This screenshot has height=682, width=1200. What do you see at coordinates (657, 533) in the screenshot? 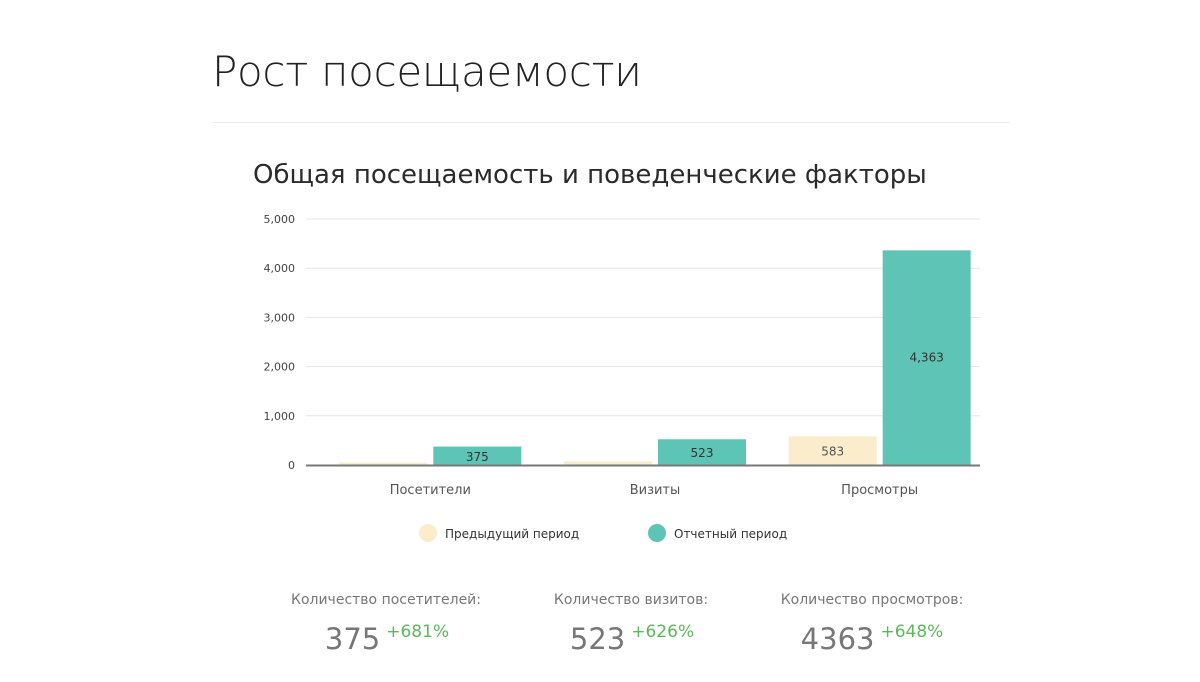
I see `legend-current-swatch` at bounding box center [657, 533].